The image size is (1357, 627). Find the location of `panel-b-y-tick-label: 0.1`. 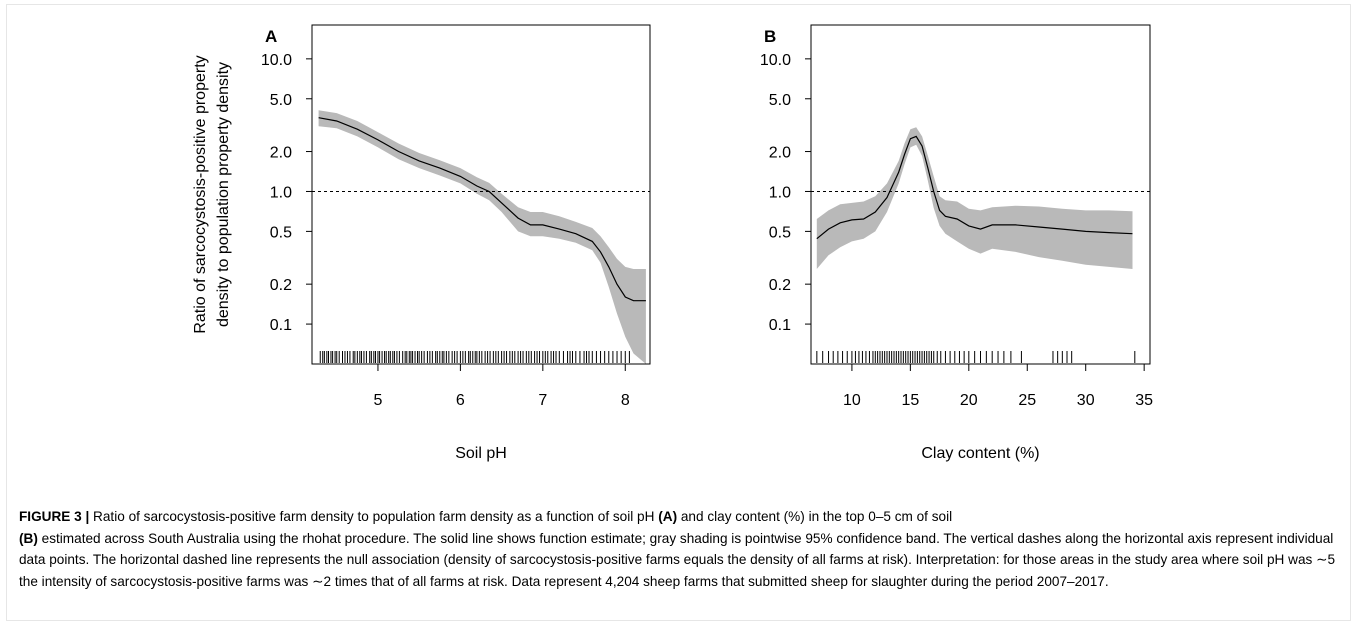

panel-b-y-tick-label: 0.1 is located at coordinates (780, 325).